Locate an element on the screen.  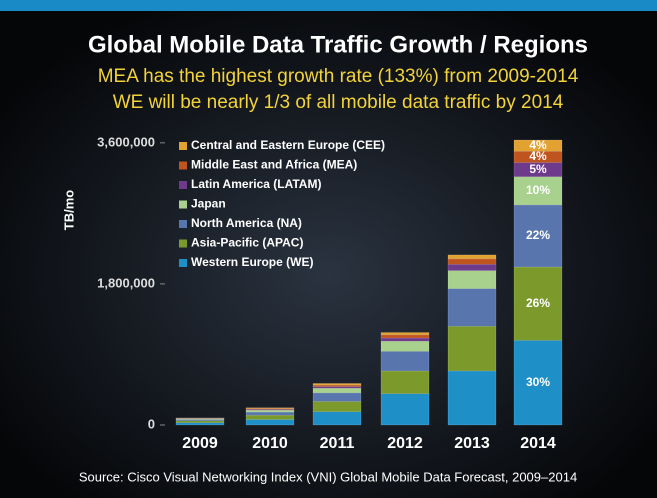
share-label: 10% is located at coordinates (538, 190).